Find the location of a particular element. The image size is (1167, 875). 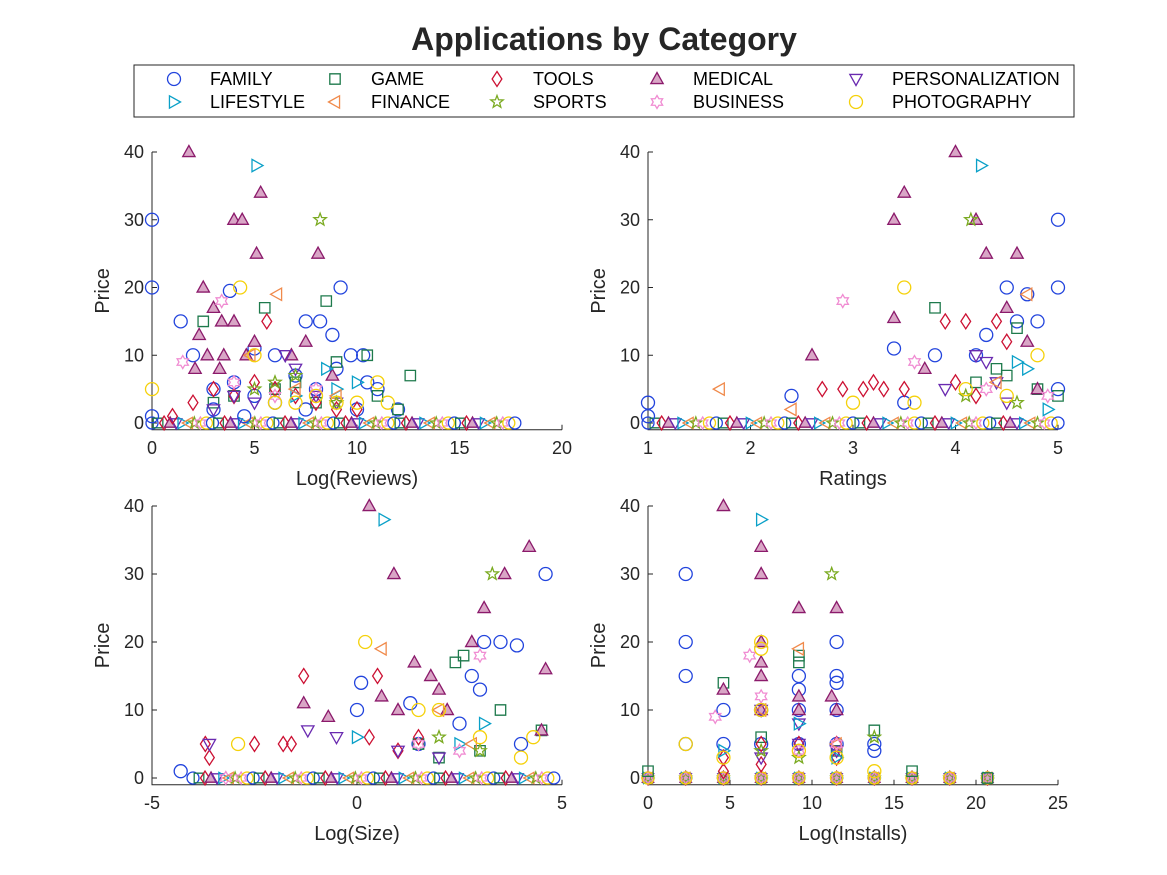

y-tick-label: 30 is located at coordinates (630, 574).